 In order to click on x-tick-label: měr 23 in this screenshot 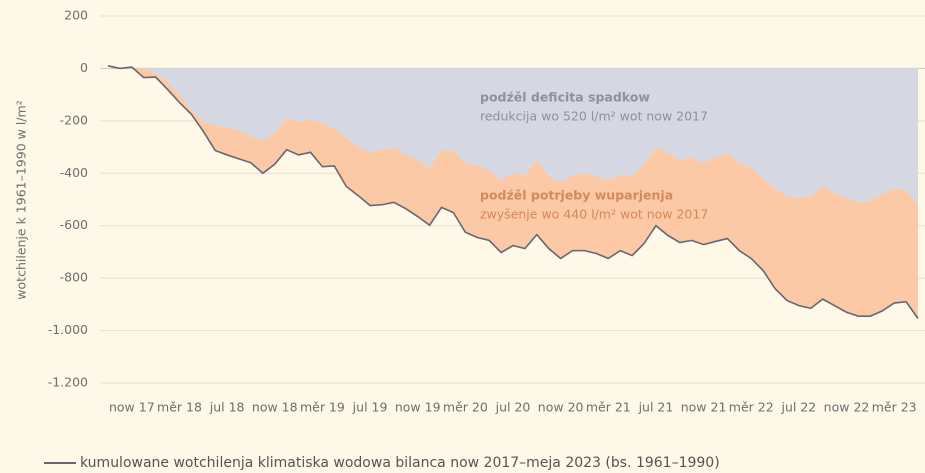, I will do `click(894, 407)`.